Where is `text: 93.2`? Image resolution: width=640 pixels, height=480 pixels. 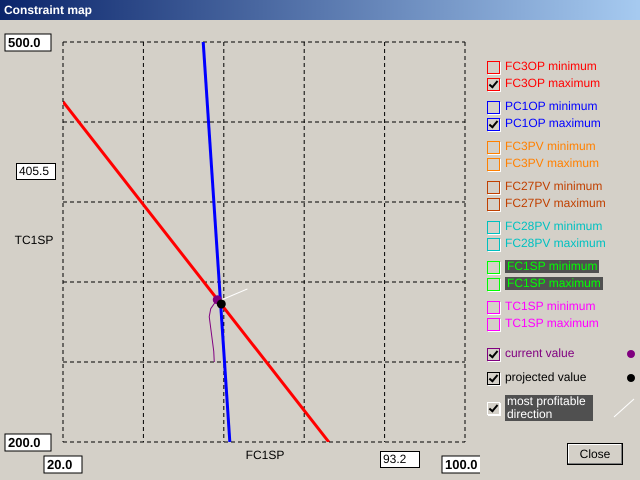
text: 93.2 is located at coordinates (400, 459).